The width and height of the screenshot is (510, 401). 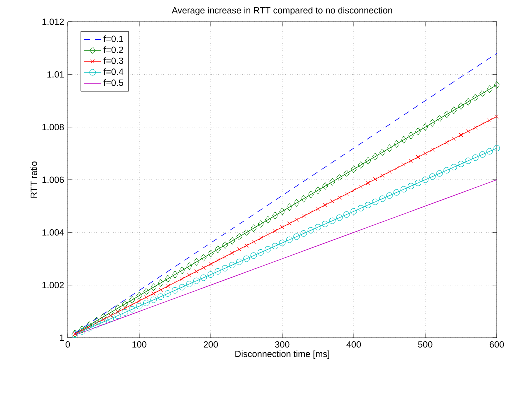 What do you see at coordinates (497, 345) in the screenshot?
I see `x-tick-label: 600` at bounding box center [497, 345].